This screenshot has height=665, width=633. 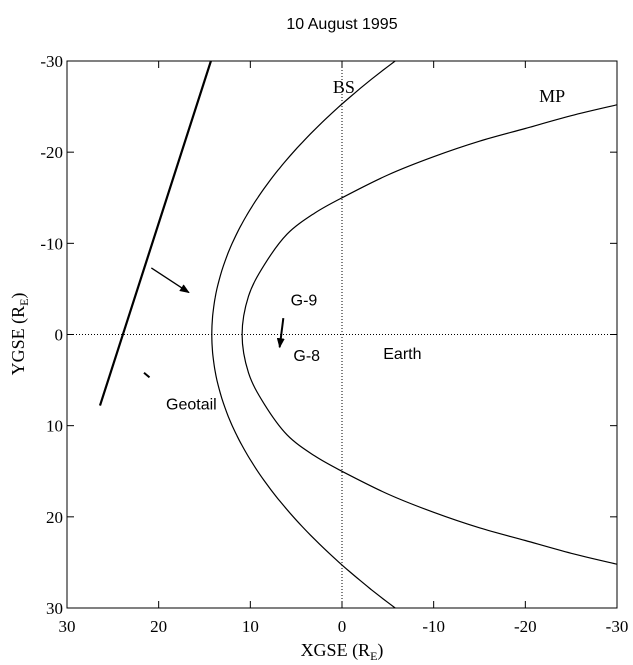 What do you see at coordinates (373, 656) in the screenshot?
I see `x-axis-title-sub: E` at bounding box center [373, 656].